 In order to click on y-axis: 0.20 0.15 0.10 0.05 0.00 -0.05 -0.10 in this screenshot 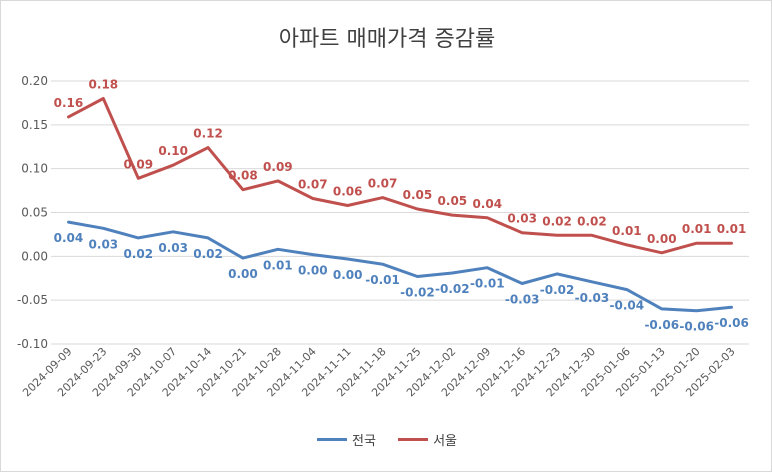, I will do `click(32, 212)`.